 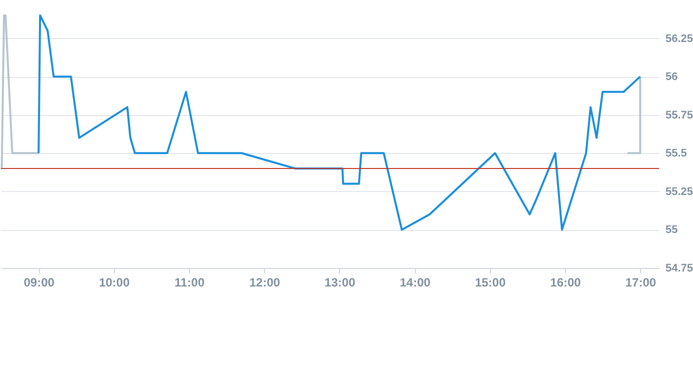 What do you see at coordinates (490, 283) in the screenshot?
I see `x-tick-label: 15:00` at bounding box center [490, 283].